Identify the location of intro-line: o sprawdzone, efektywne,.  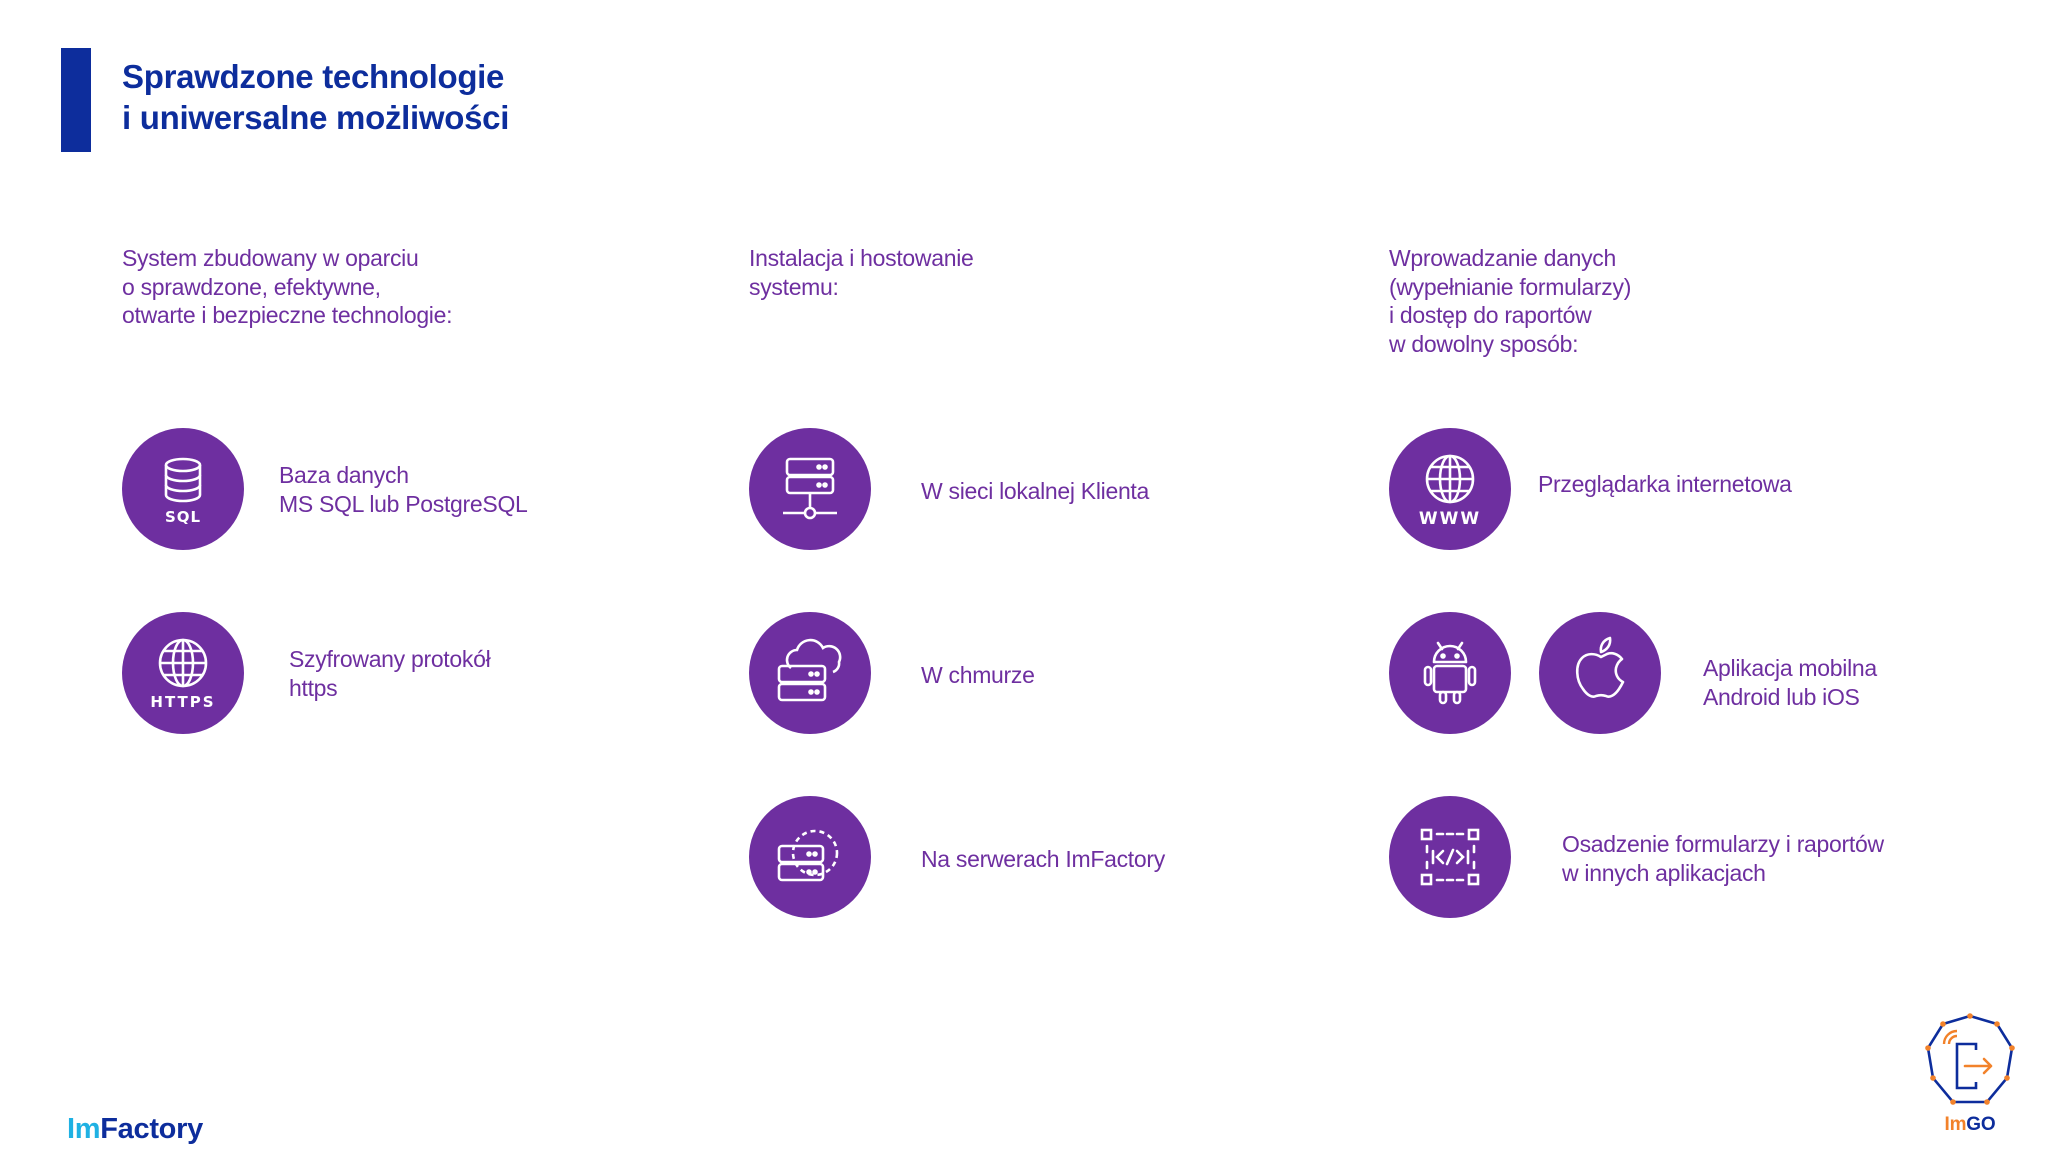
(251, 286).